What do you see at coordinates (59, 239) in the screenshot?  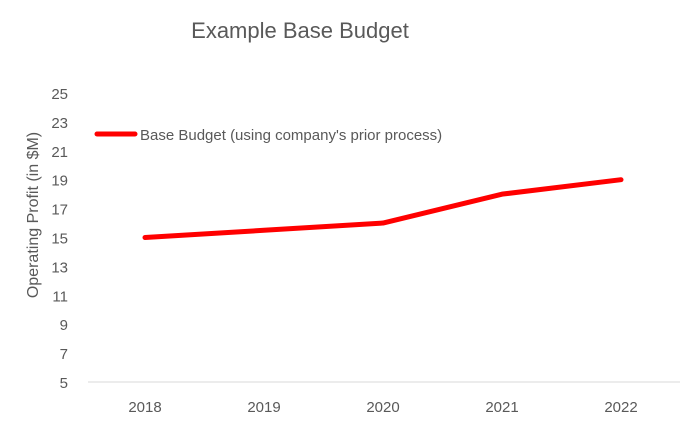 I see `y-tick-label: 15` at bounding box center [59, 239].